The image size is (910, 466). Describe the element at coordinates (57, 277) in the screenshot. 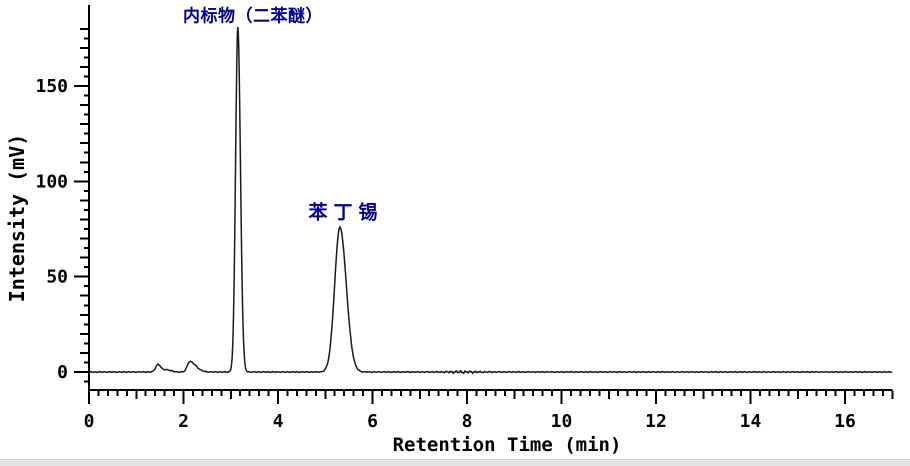

I see `y-tick-label-50: 50` at that location.